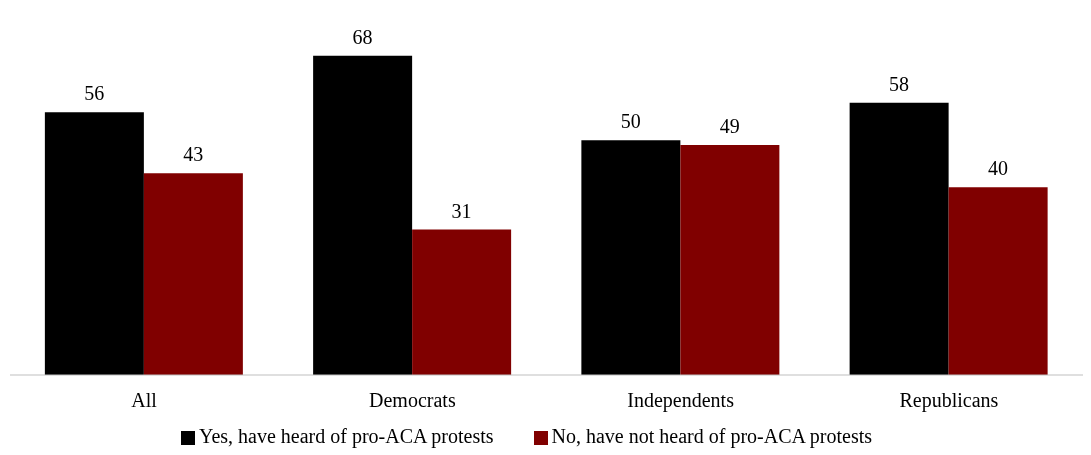 Image resolution: width=1091 pixels, height=455 pixels. Describe the element at coordinates (630, 121) in the screenshot. I see `data-label: 50` at that location.